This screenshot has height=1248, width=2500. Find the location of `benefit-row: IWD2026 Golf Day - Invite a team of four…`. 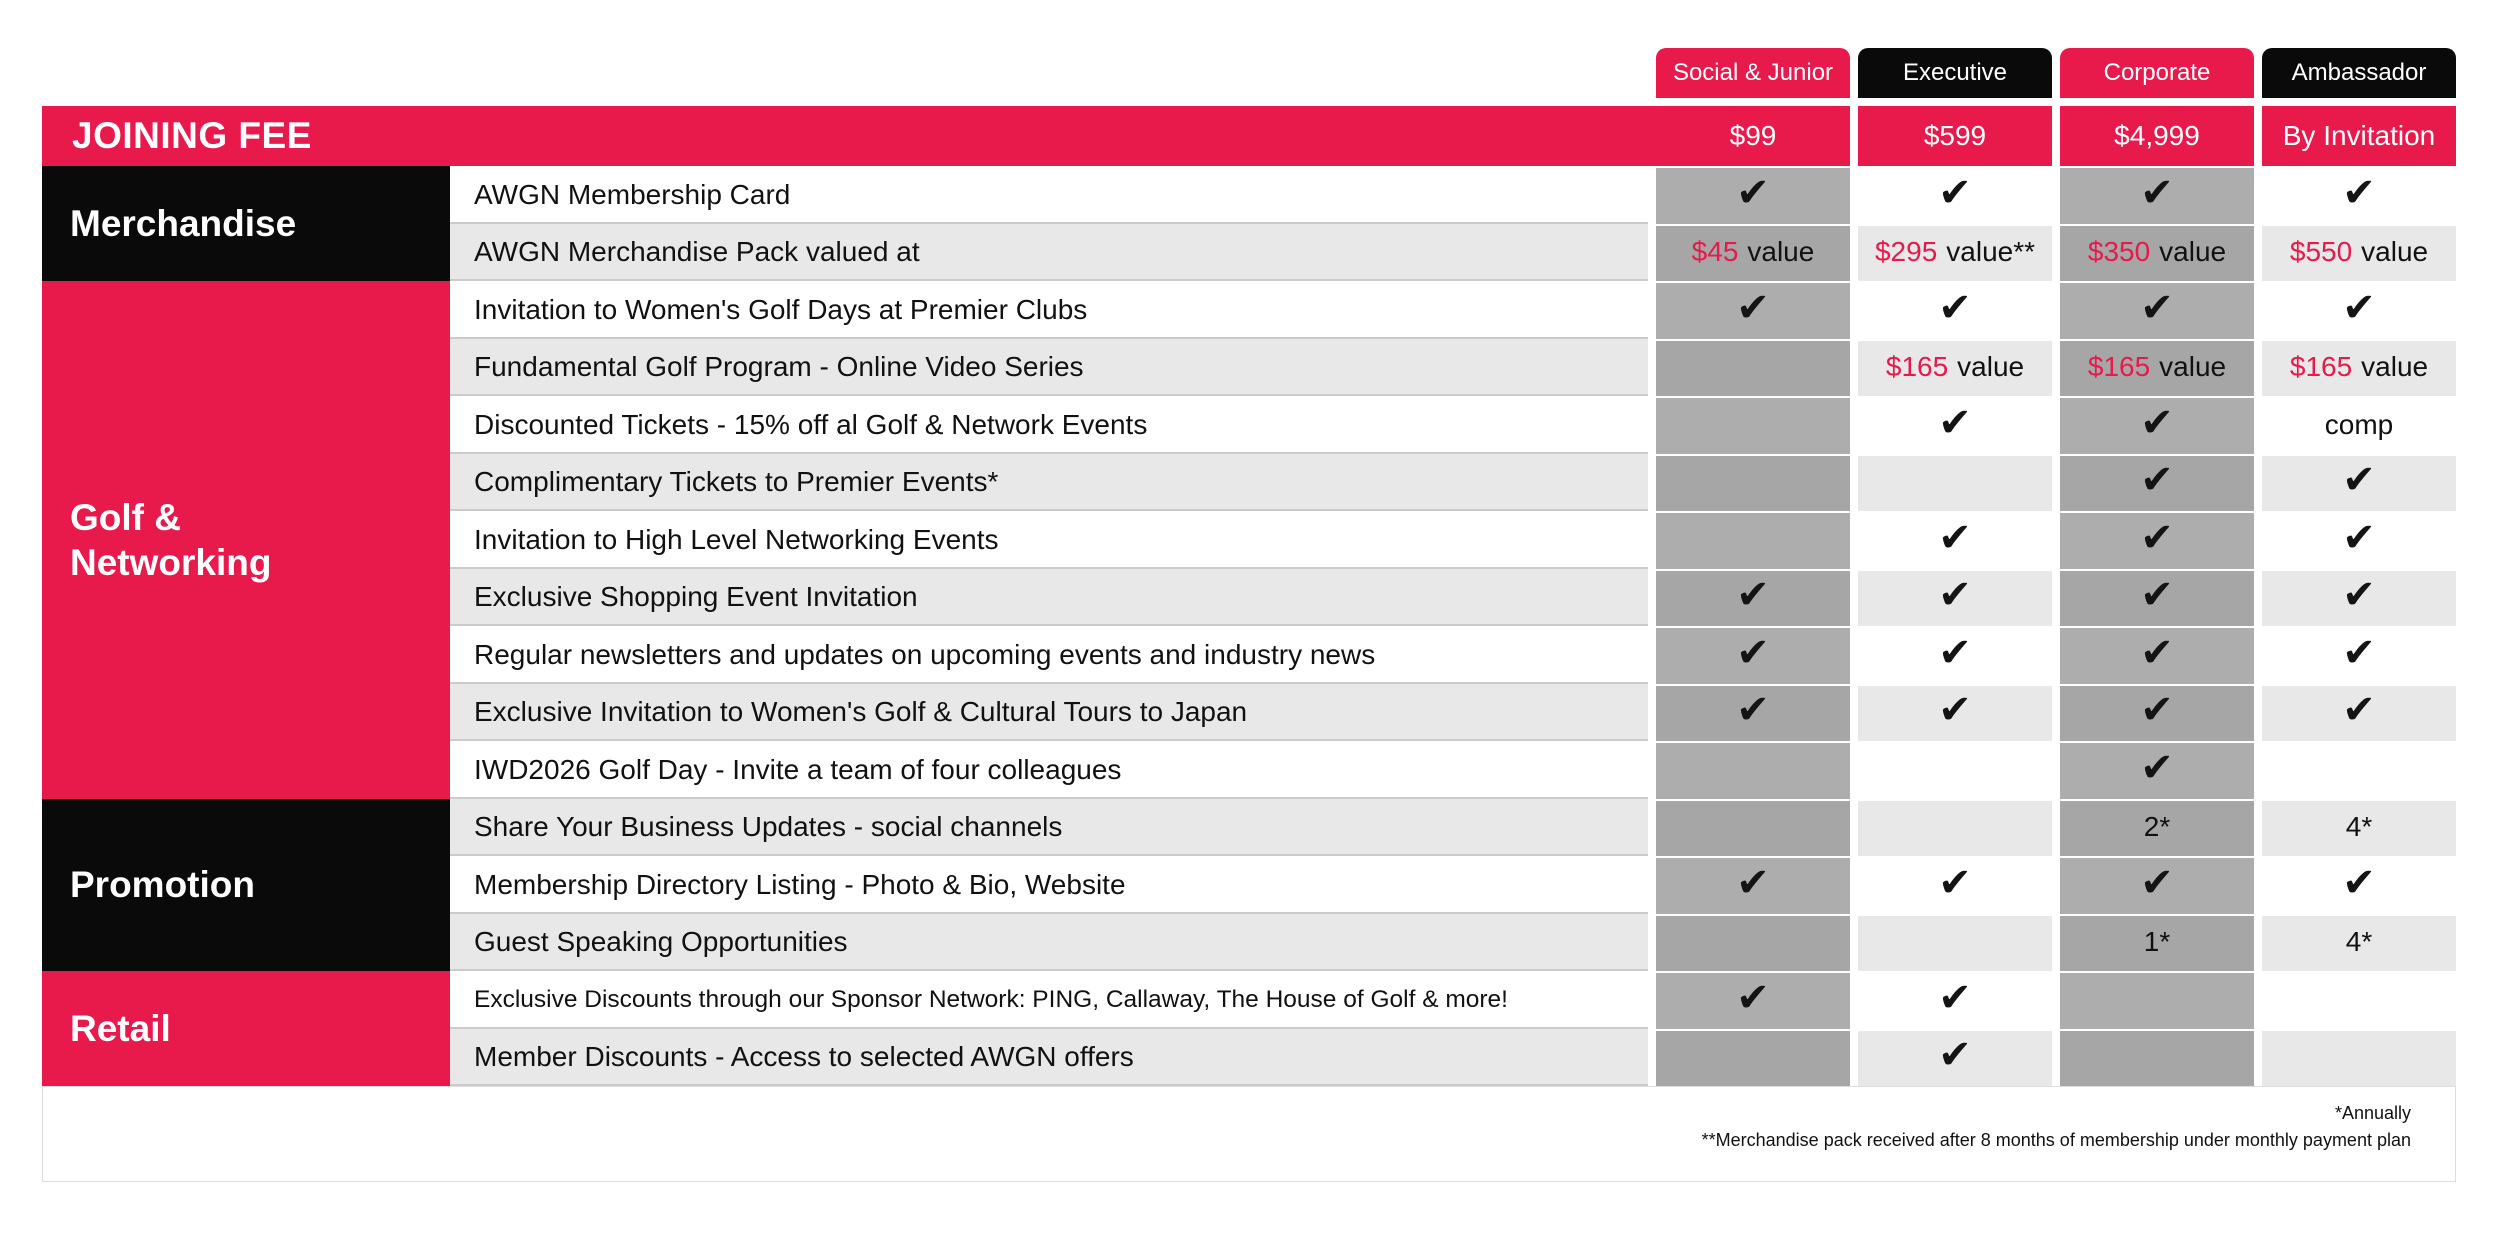

benefit-row: IWD2026 Golf Day - Invite a team of four… is located at coordinates (1453, 770).